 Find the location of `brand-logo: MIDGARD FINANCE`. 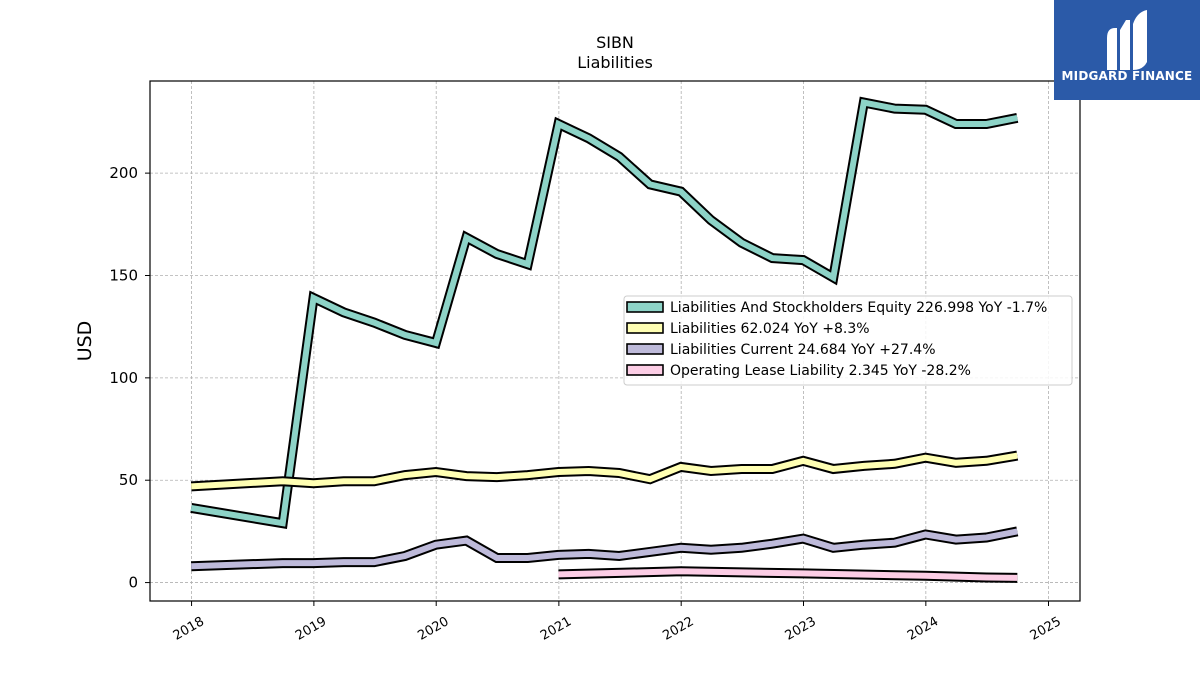

brand-logo: MIDGARD FINANCE is located at coordinates (1127, 50).